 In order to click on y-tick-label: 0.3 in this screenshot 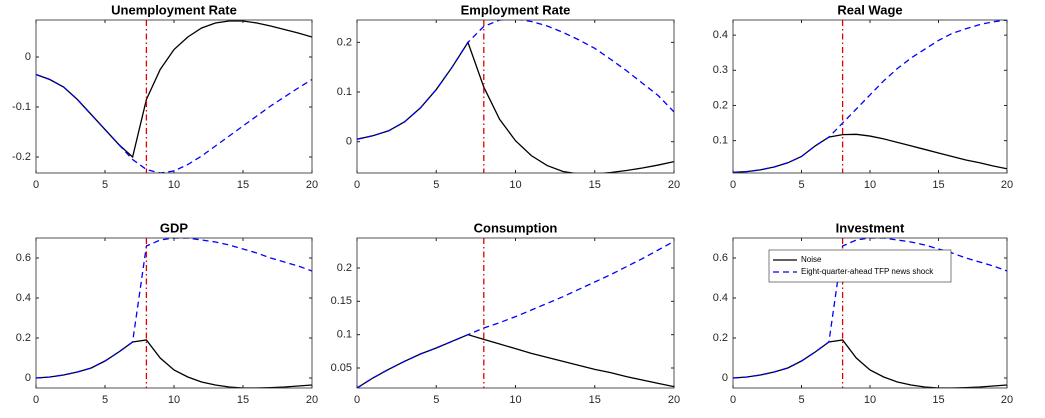, I will do `click(720, 70)`.